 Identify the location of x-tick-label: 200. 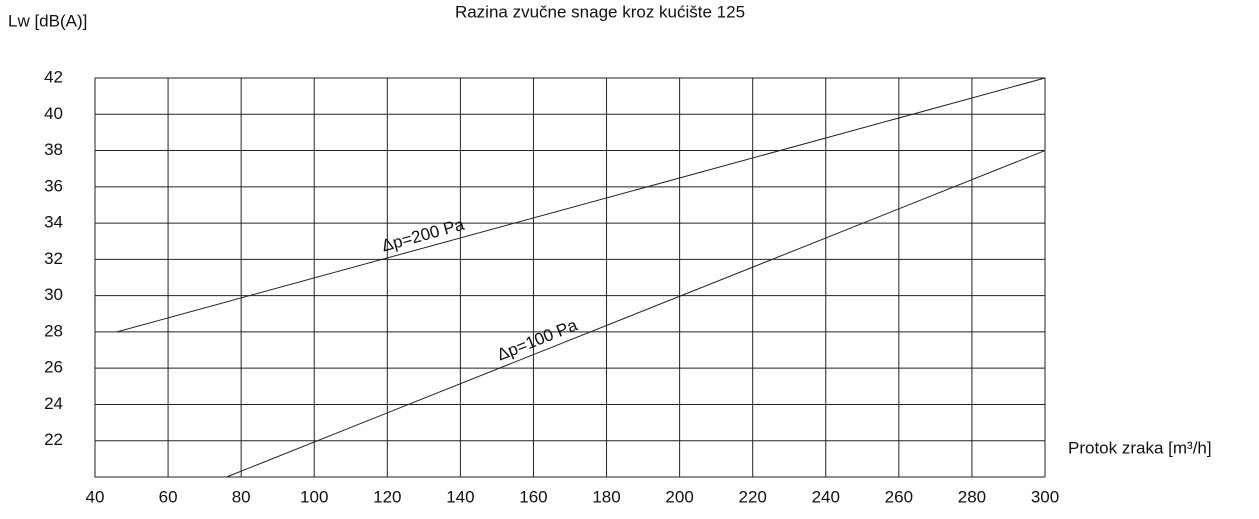
(679, 496).